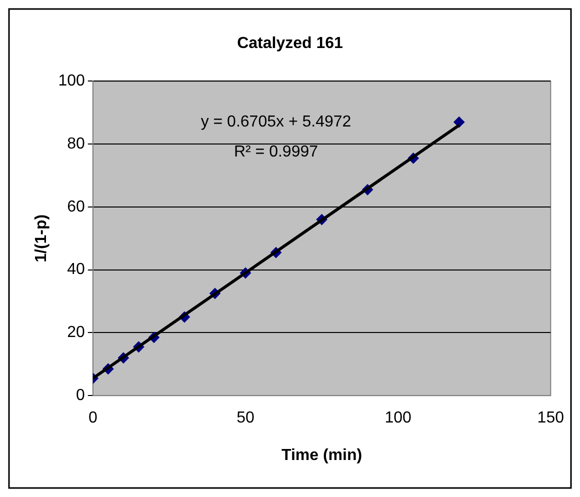 The image size is (580, 497). Describe the element at coordinates (71, 81) in the screenshot. I see `y-tick-label: 100` at that location.